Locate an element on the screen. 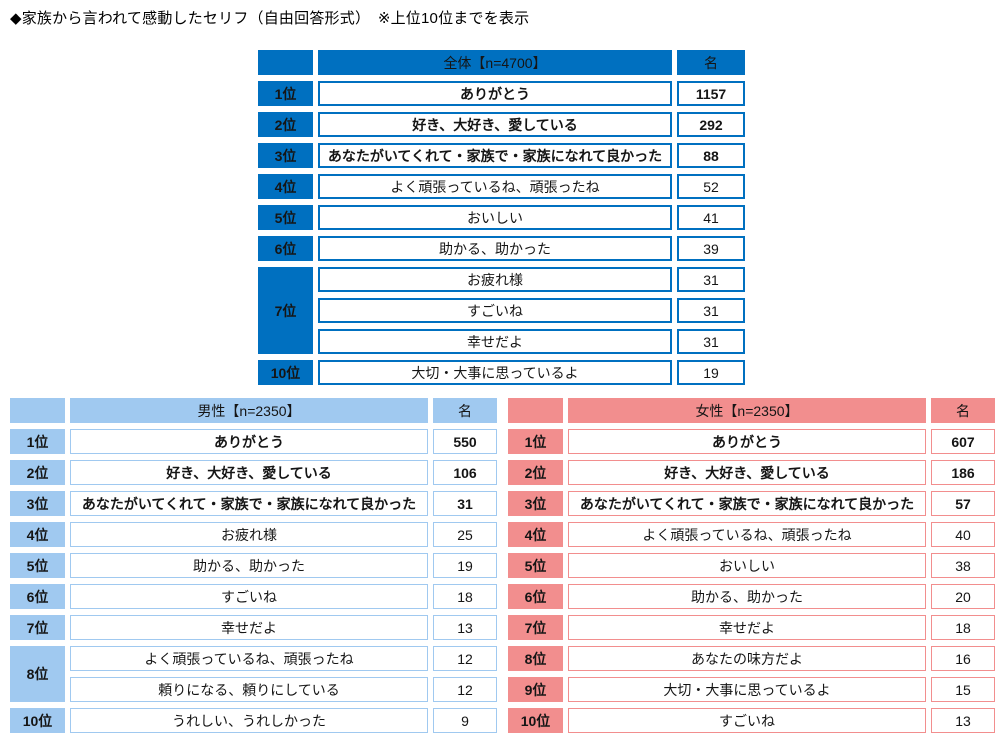 This screenshot has width=1000, height=739. count-cell: 106 is located at coordinates (465, 472).